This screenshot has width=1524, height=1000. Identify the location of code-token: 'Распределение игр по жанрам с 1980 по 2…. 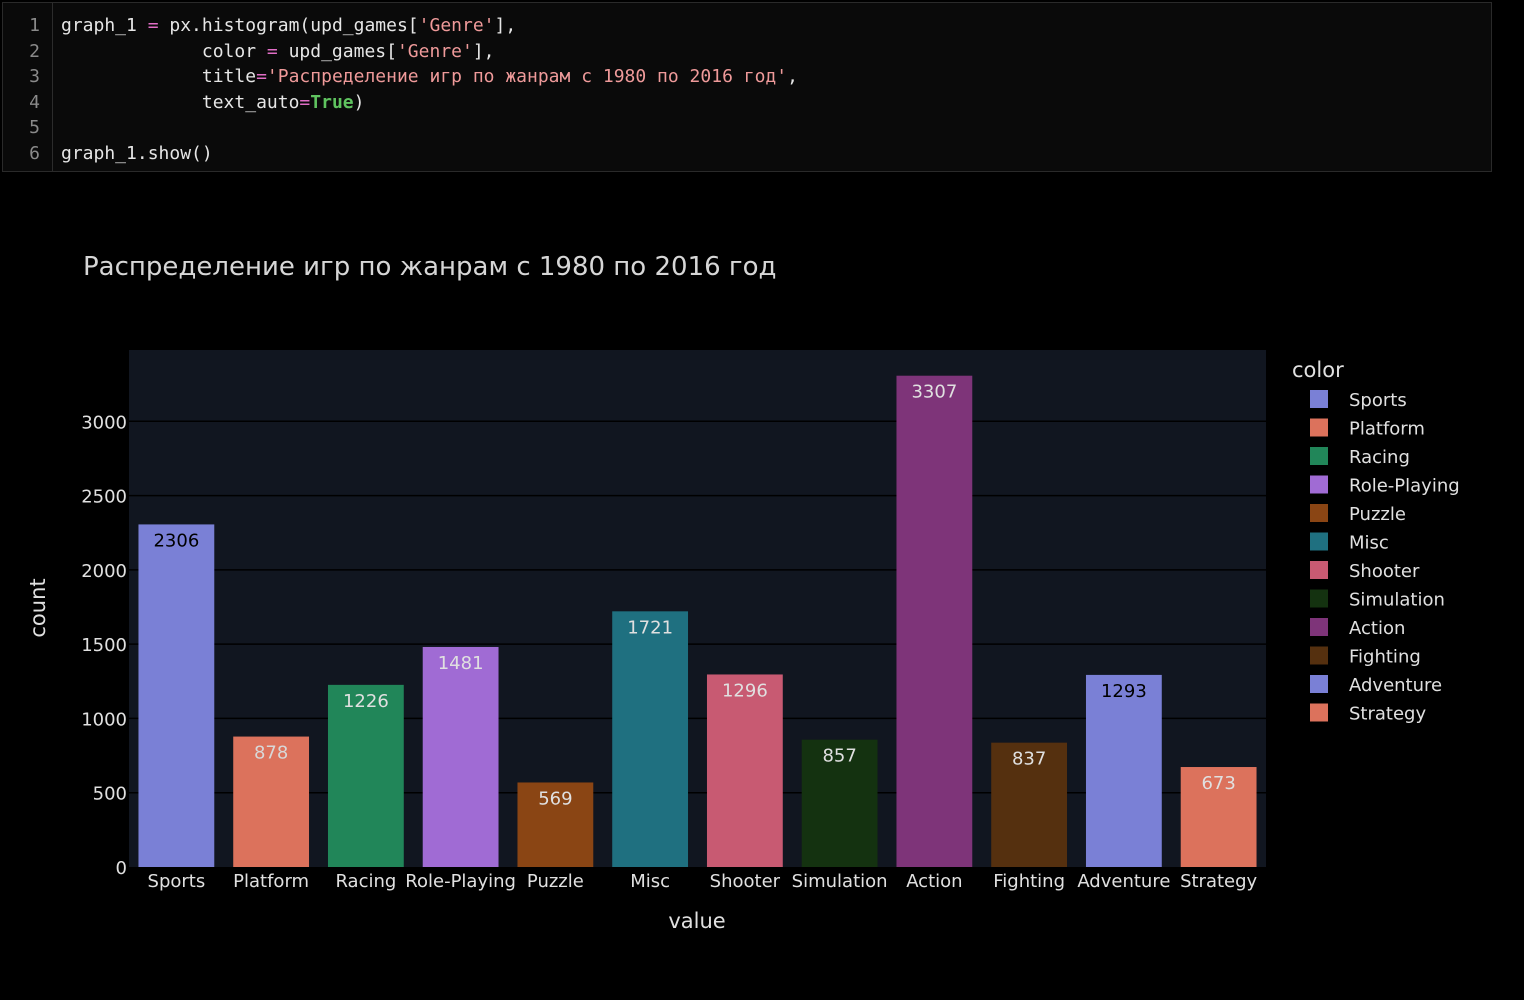
(527, 76).